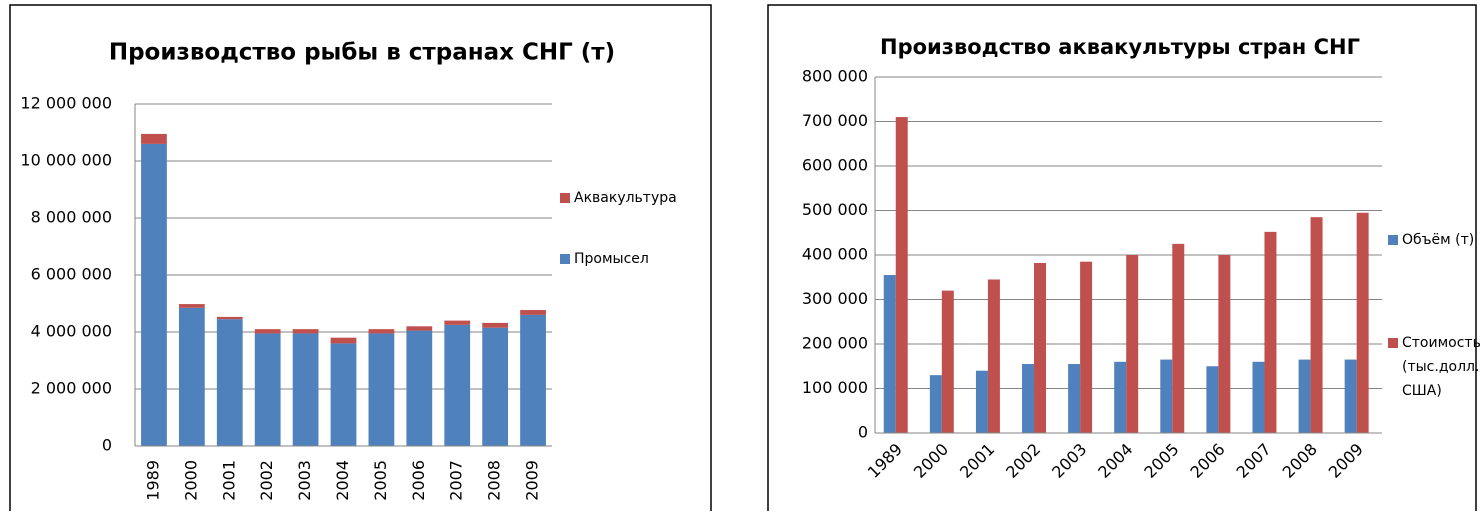  Describe the element at coordinates (342, 480) in the screenshot. I see `x-tick-label: 2004` at that location.